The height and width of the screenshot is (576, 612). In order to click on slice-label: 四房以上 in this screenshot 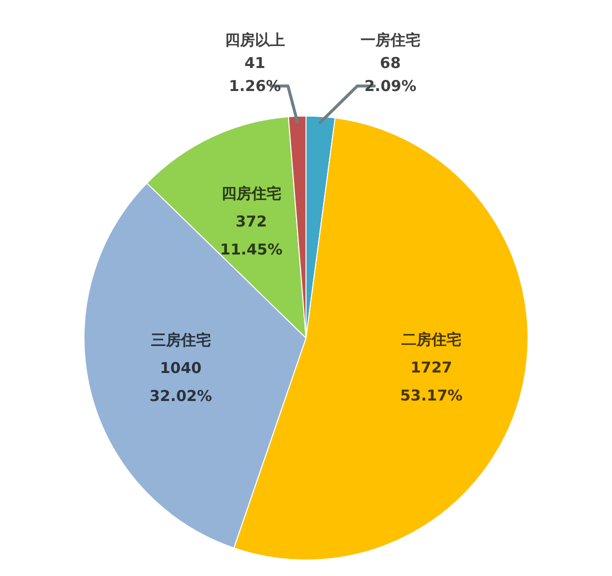, I will do `click(254, 40)`.